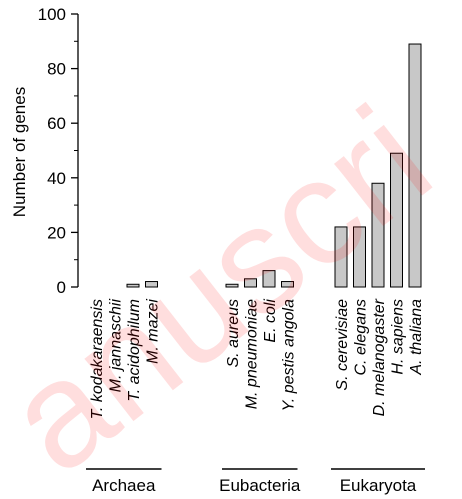 This screenshot has width=462, height=499. Describe the element at coordinates (56, 178) in the screenshot. I see `y-tick-label: 40` at that location.